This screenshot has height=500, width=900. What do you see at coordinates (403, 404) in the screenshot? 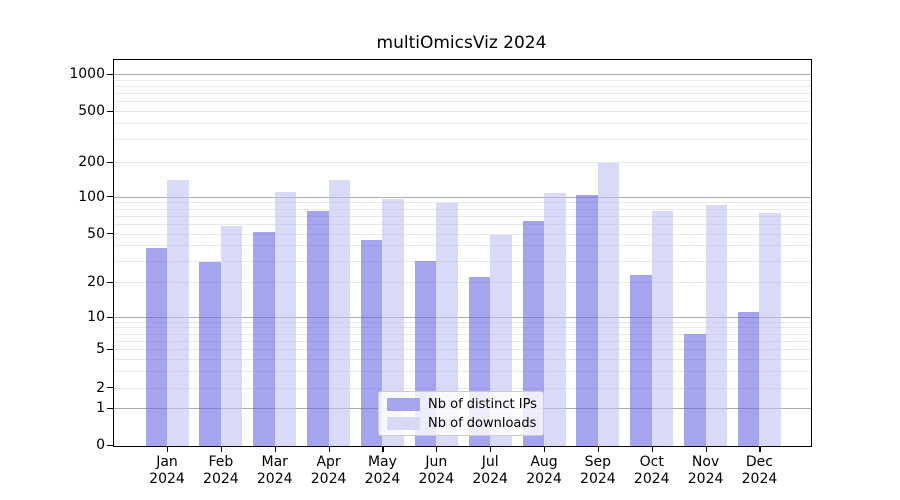
I see `legend-swatch-ips` at bounding box center [403, 404].